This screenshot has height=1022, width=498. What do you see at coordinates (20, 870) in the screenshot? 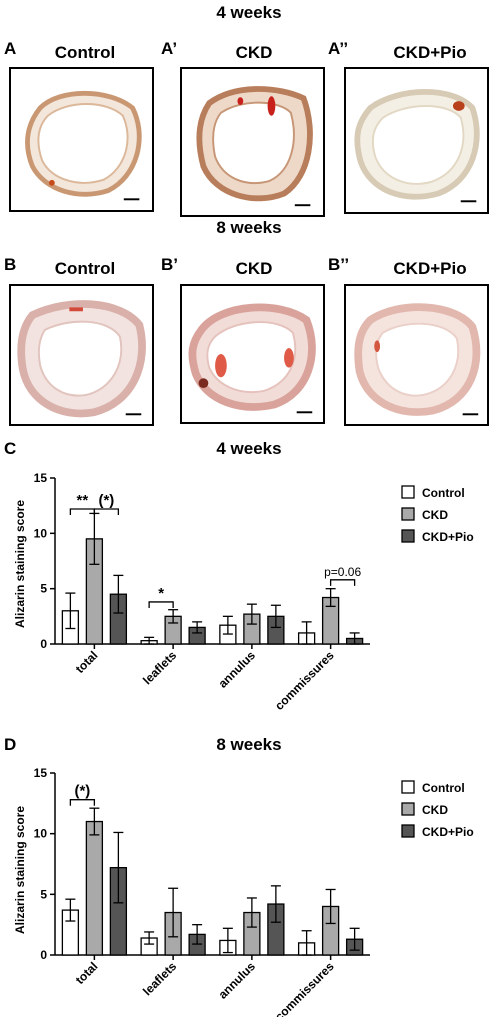
I see `chart-d-ylabel: Alizarin staining score` at bounding box center [20, 870].